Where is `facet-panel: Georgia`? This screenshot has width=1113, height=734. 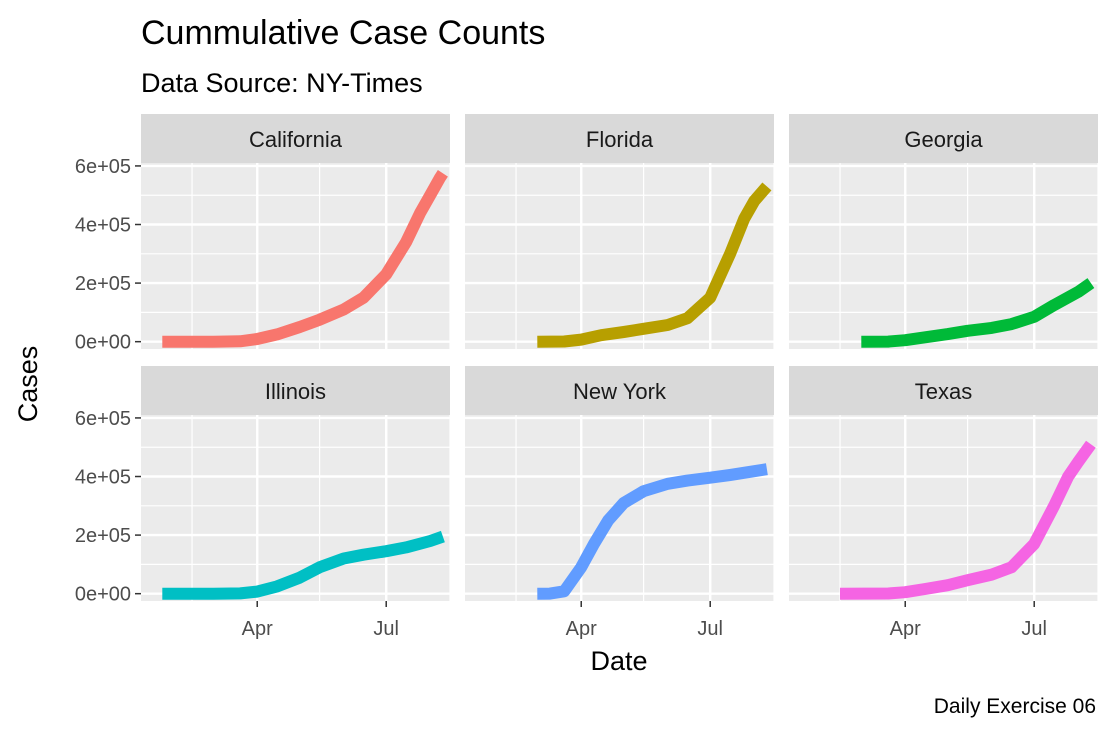 facet-panel: Georgia is located at coordinates (944, 231).